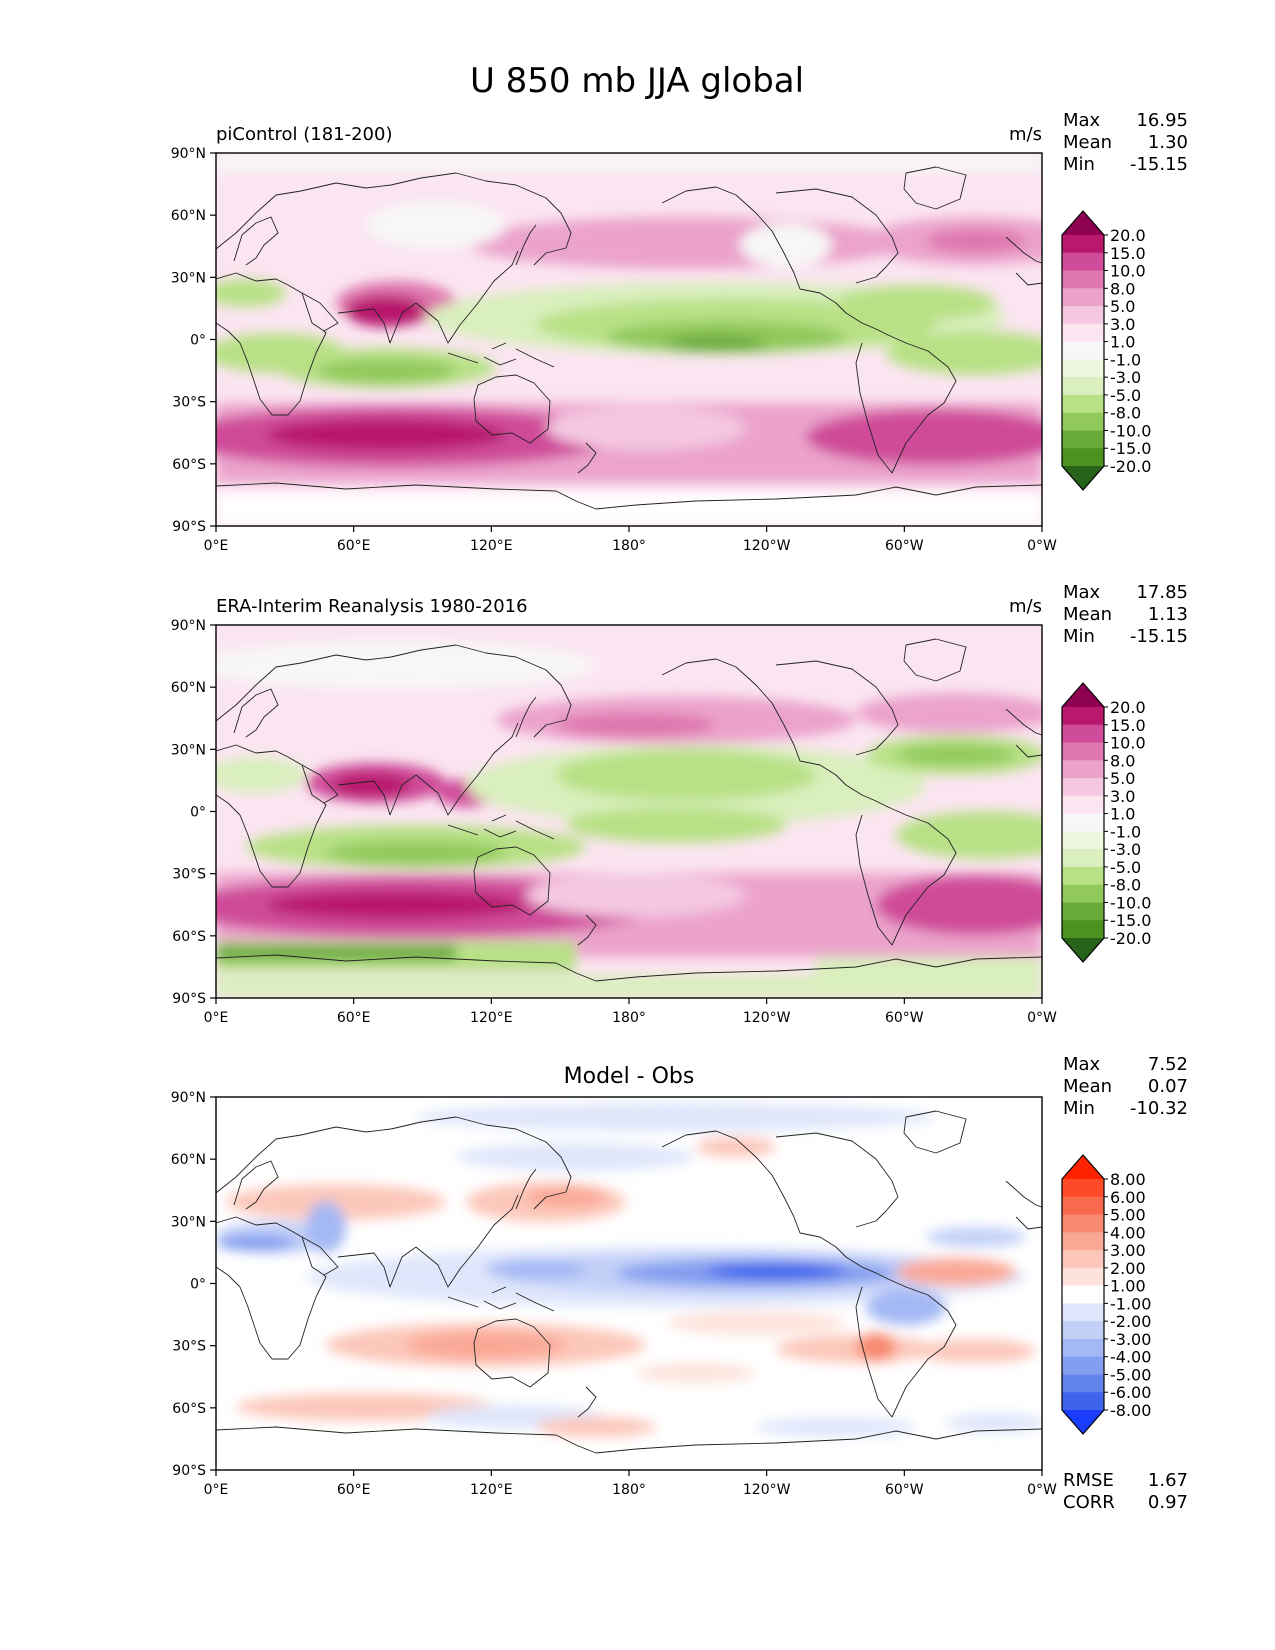 This screenshot has height=1650, width=1275. What do you see at coordinates (629, 339) in the screenshot?
I see `panel-model-field` at bounding box center [629, 339].